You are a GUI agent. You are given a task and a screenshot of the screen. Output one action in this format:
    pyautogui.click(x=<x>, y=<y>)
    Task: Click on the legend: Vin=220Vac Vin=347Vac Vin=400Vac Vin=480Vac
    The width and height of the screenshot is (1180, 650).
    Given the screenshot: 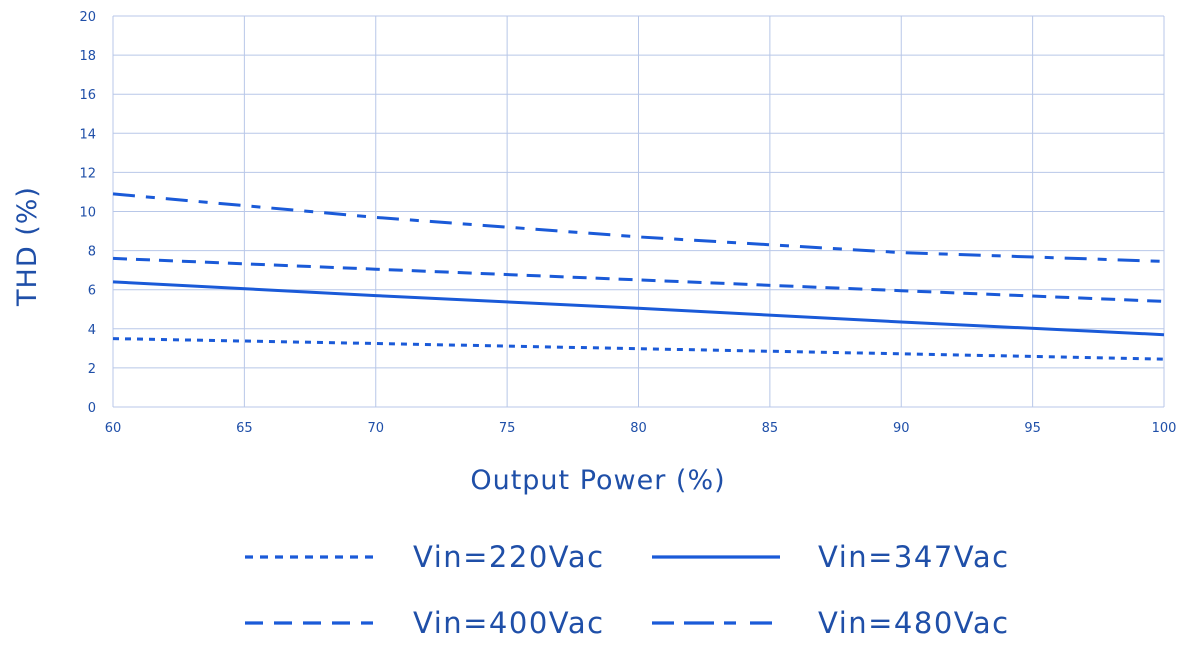 What is the action you would take?
    pyautogui.click(x=627, y=590)
    